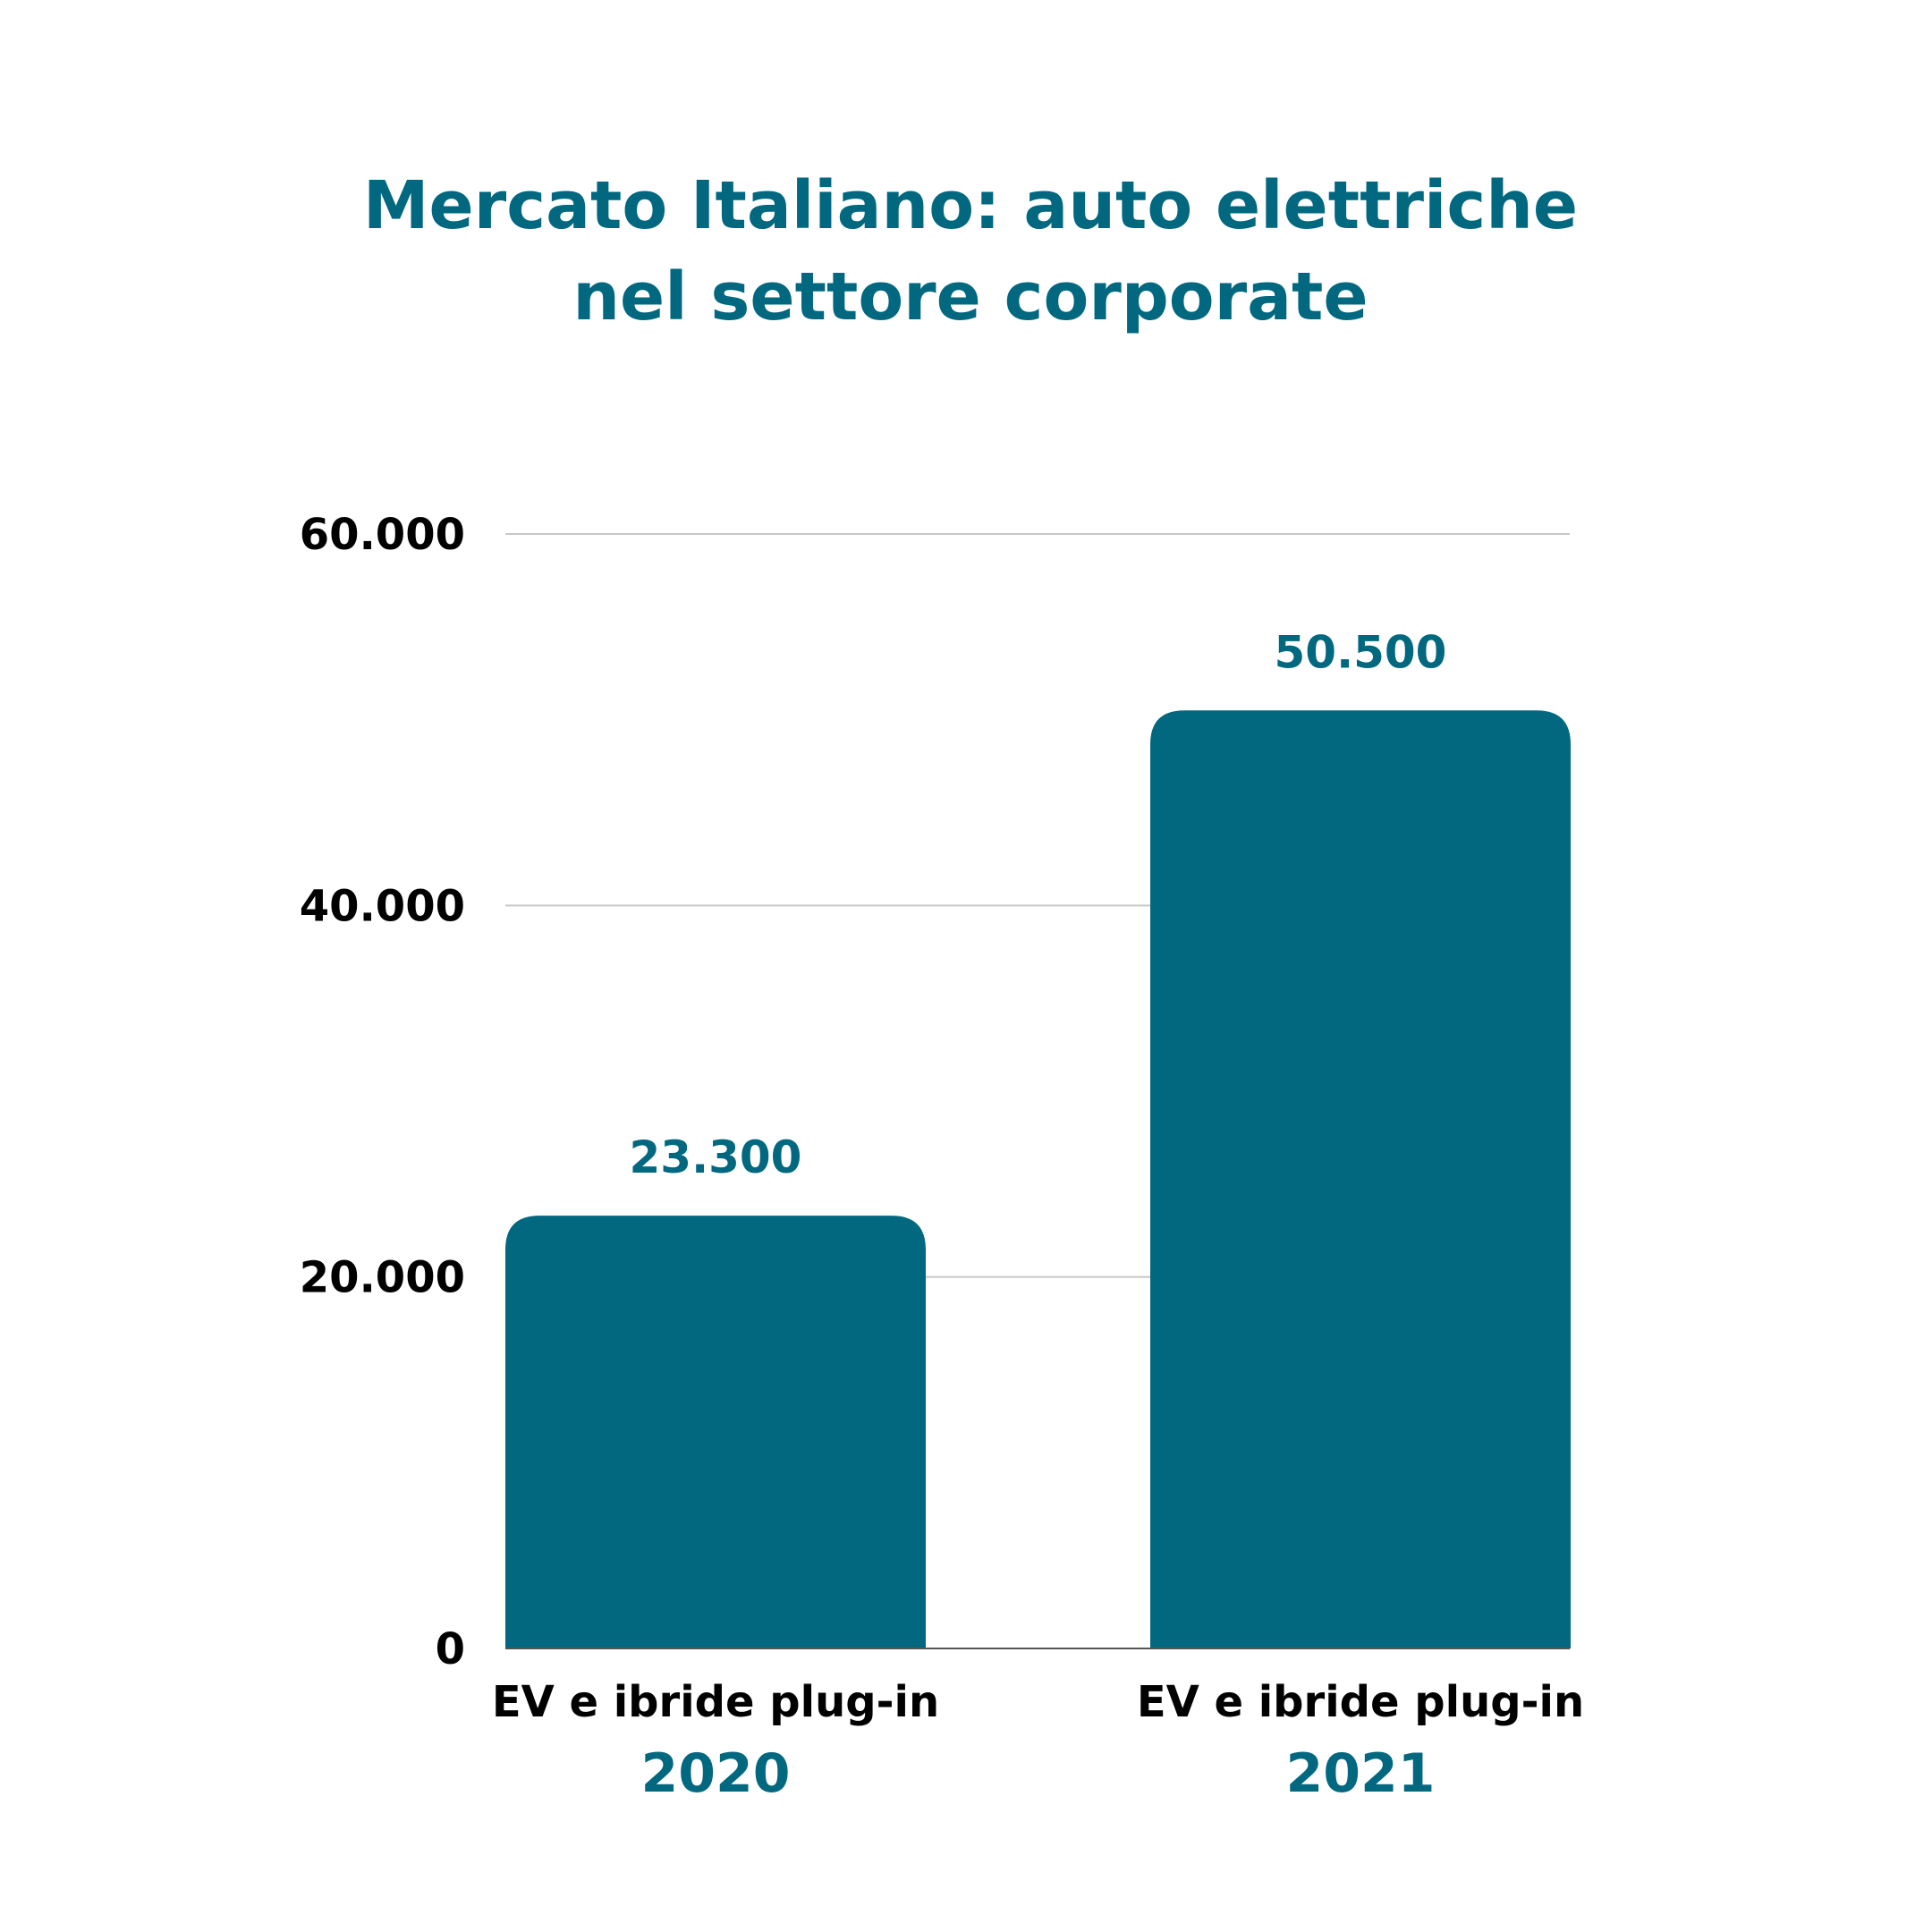 The width and height of the screenshot is (1932, 1932). I want to click on value-label-2020: 23.300, so click(716, 1157).